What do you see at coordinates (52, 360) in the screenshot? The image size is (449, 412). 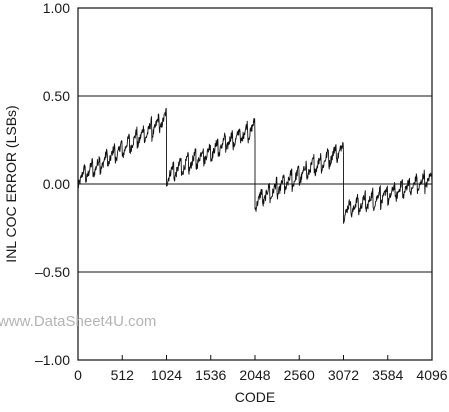 I see `y-tick-label: –1.00` at bounding box center [52, 360].